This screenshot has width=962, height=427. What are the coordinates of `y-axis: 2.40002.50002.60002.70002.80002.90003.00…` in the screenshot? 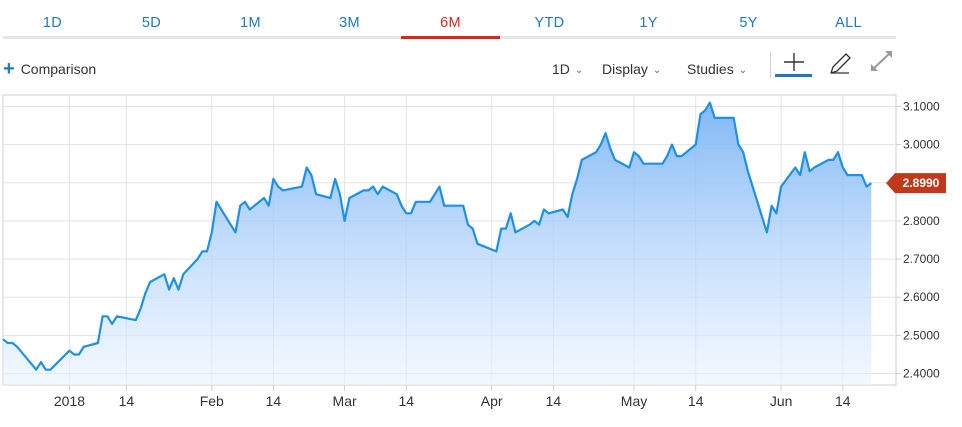 It's located at (918, 240).